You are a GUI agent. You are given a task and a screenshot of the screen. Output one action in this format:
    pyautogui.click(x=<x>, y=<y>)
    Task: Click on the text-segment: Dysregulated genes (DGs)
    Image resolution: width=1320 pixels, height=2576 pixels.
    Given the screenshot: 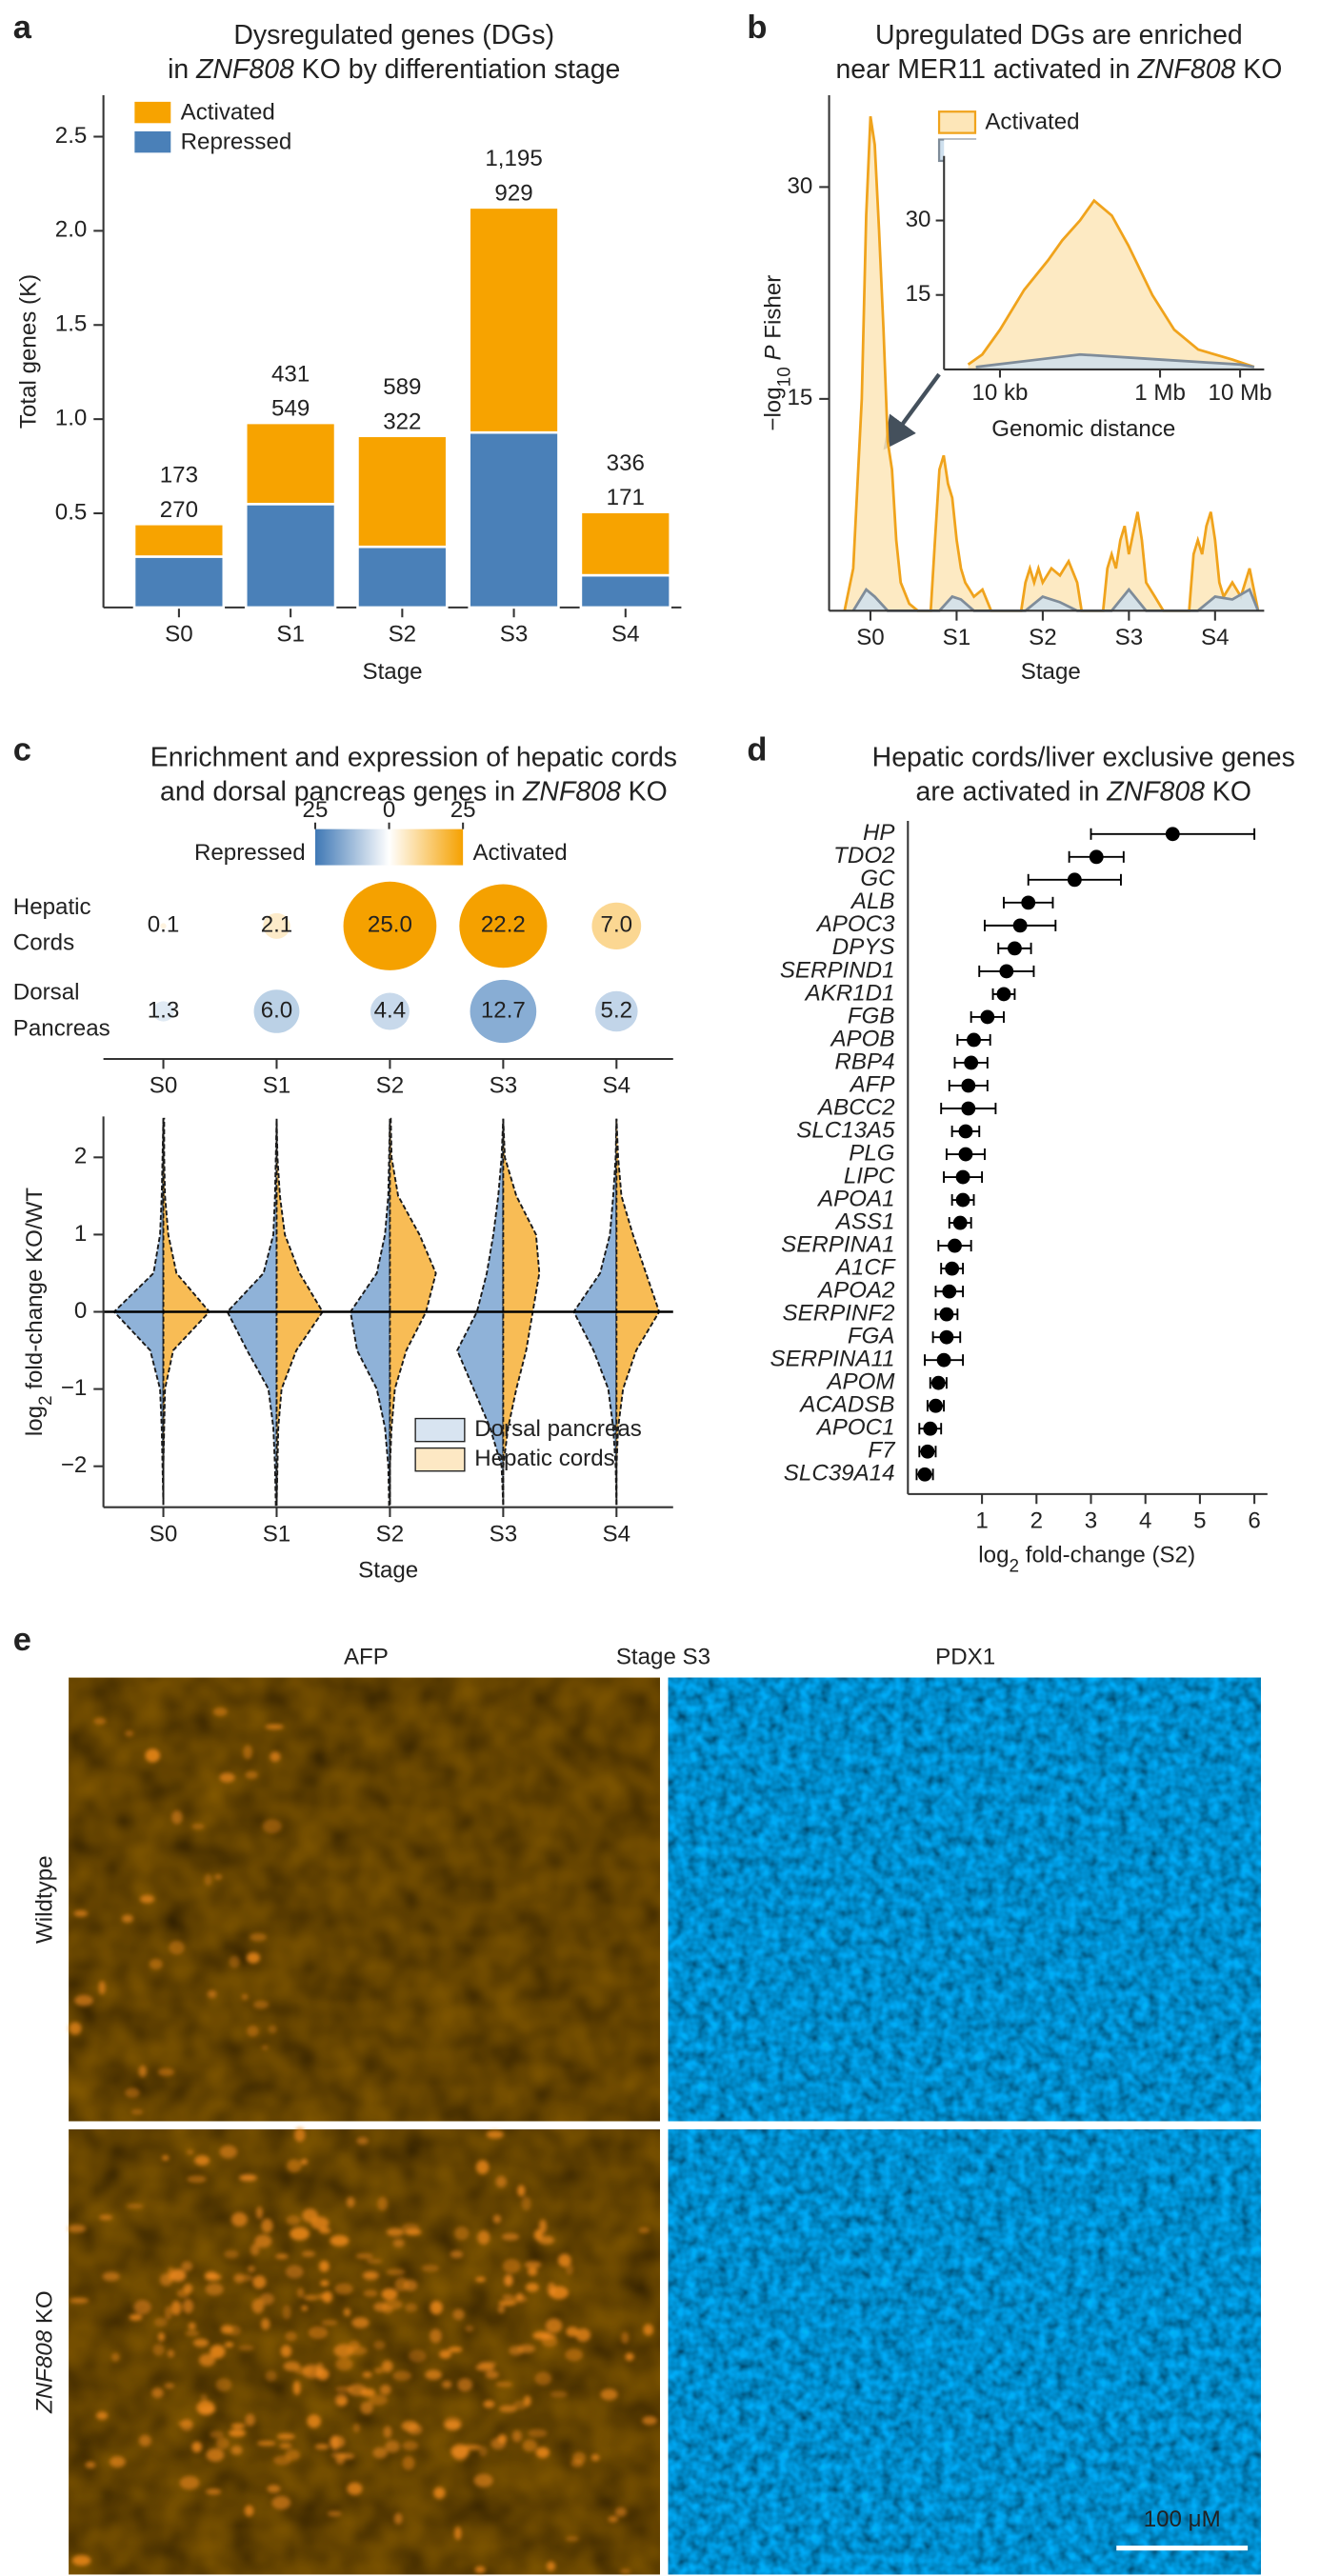 What is the action you would take?
    pyautogui.click(x=393, y=34)
    